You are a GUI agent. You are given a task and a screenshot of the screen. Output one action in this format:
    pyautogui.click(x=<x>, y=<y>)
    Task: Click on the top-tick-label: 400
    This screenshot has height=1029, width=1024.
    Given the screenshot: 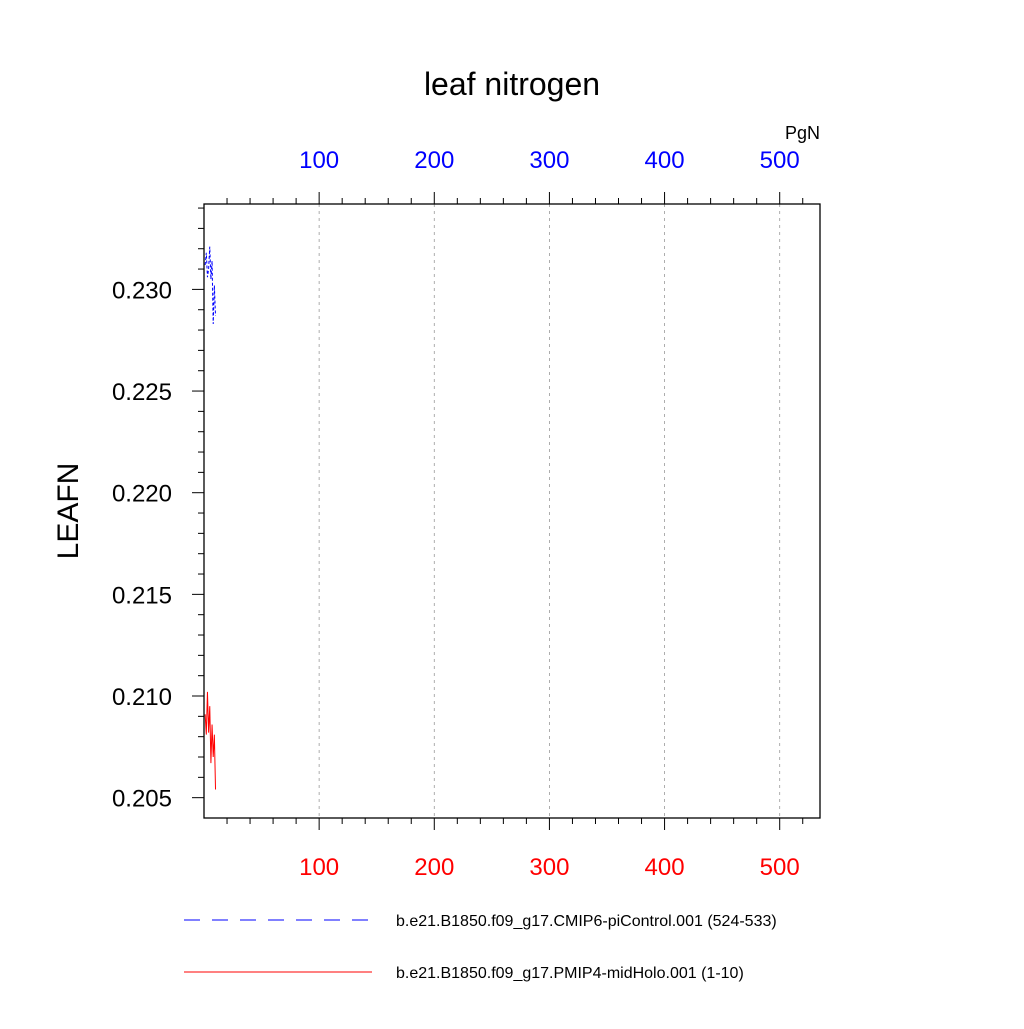 What is the action you would take?
    pyautogui.click(x=665, y=160)
    